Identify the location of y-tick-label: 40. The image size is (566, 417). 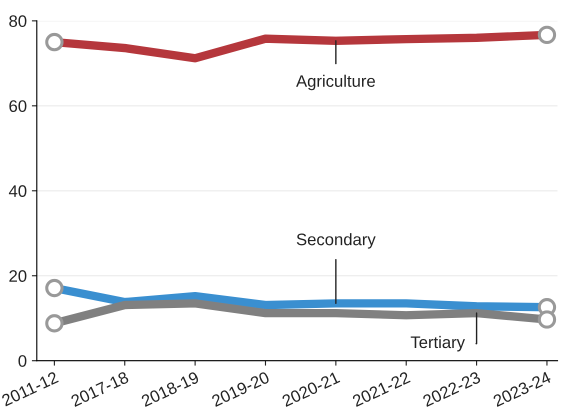
(17, 191).